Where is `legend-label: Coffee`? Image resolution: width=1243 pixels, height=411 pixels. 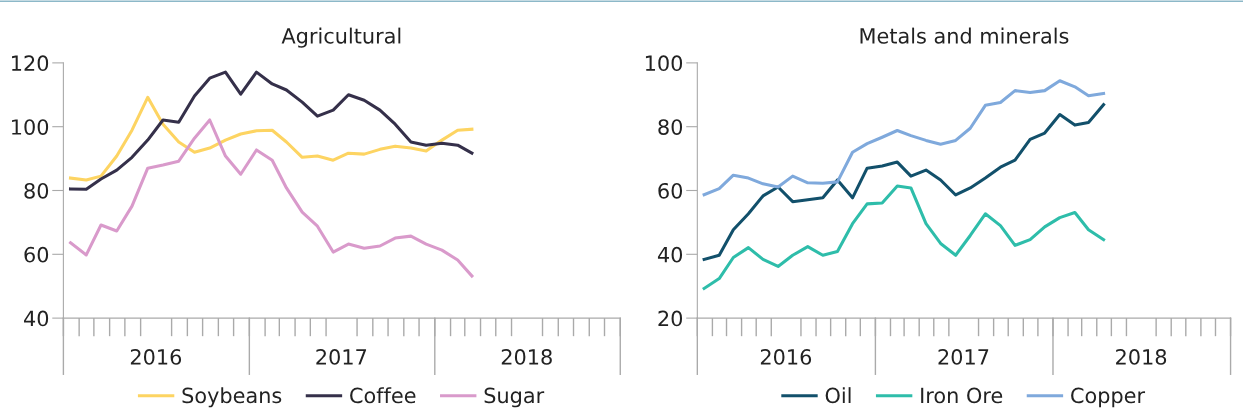 legend-label: Coffee is located at coordinates (383, 395).